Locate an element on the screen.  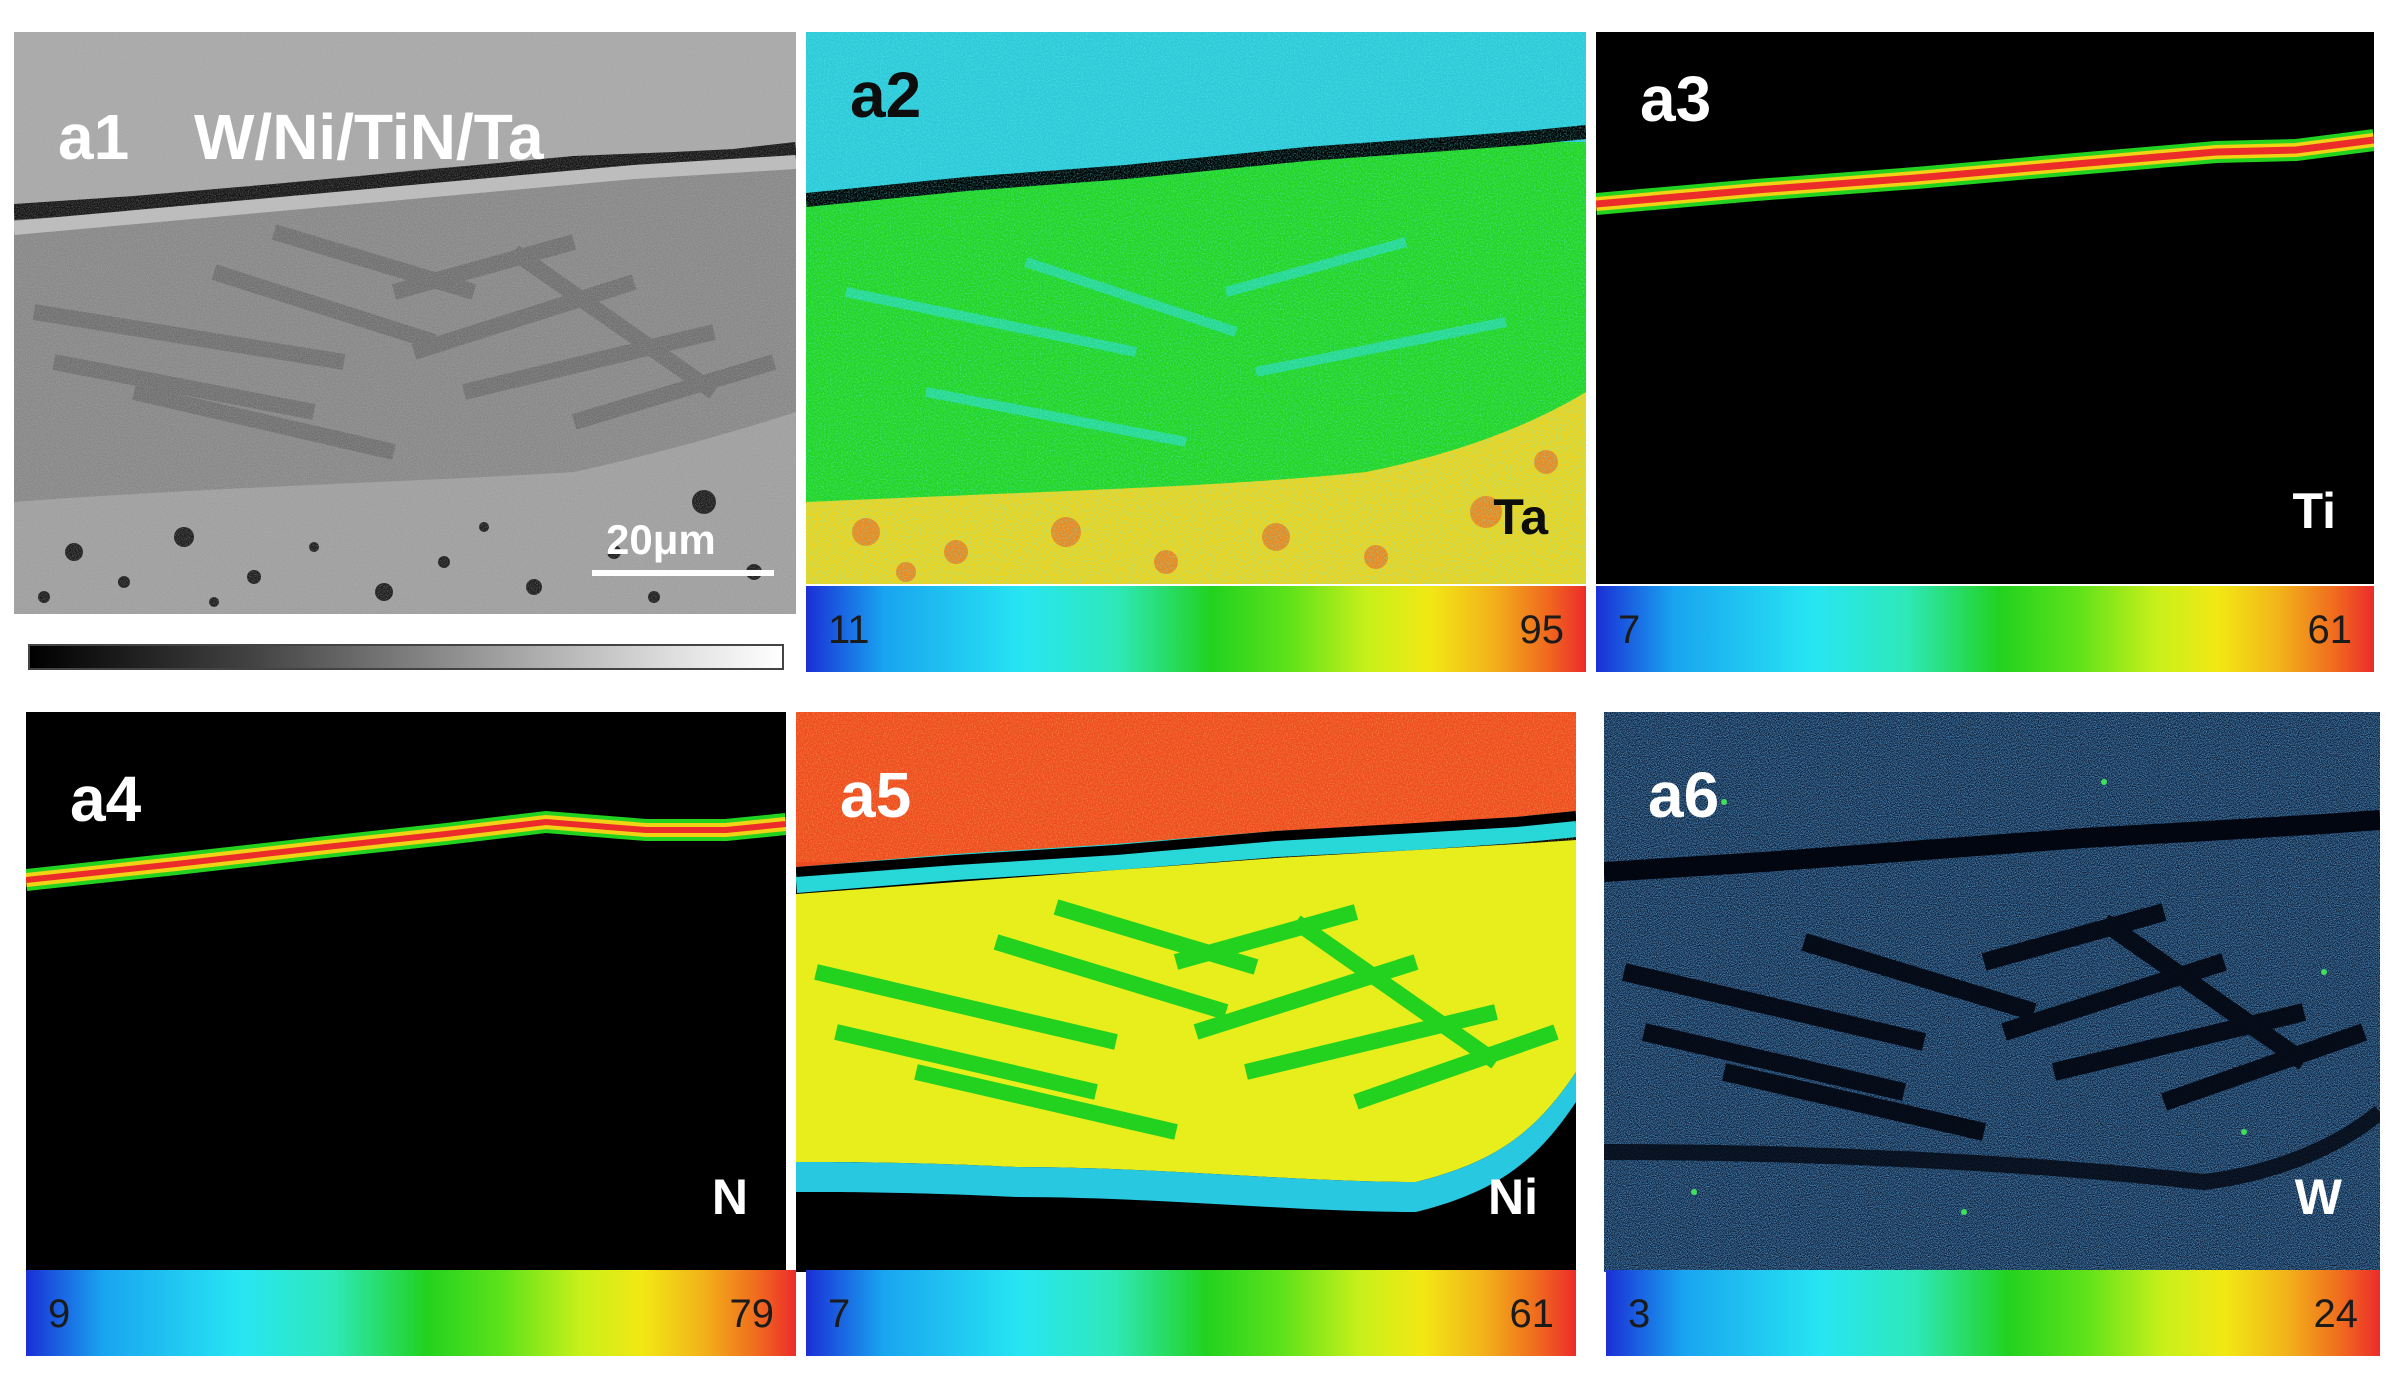
colorbar-a6: 3 24 is located at coordinates (1993, 1313).